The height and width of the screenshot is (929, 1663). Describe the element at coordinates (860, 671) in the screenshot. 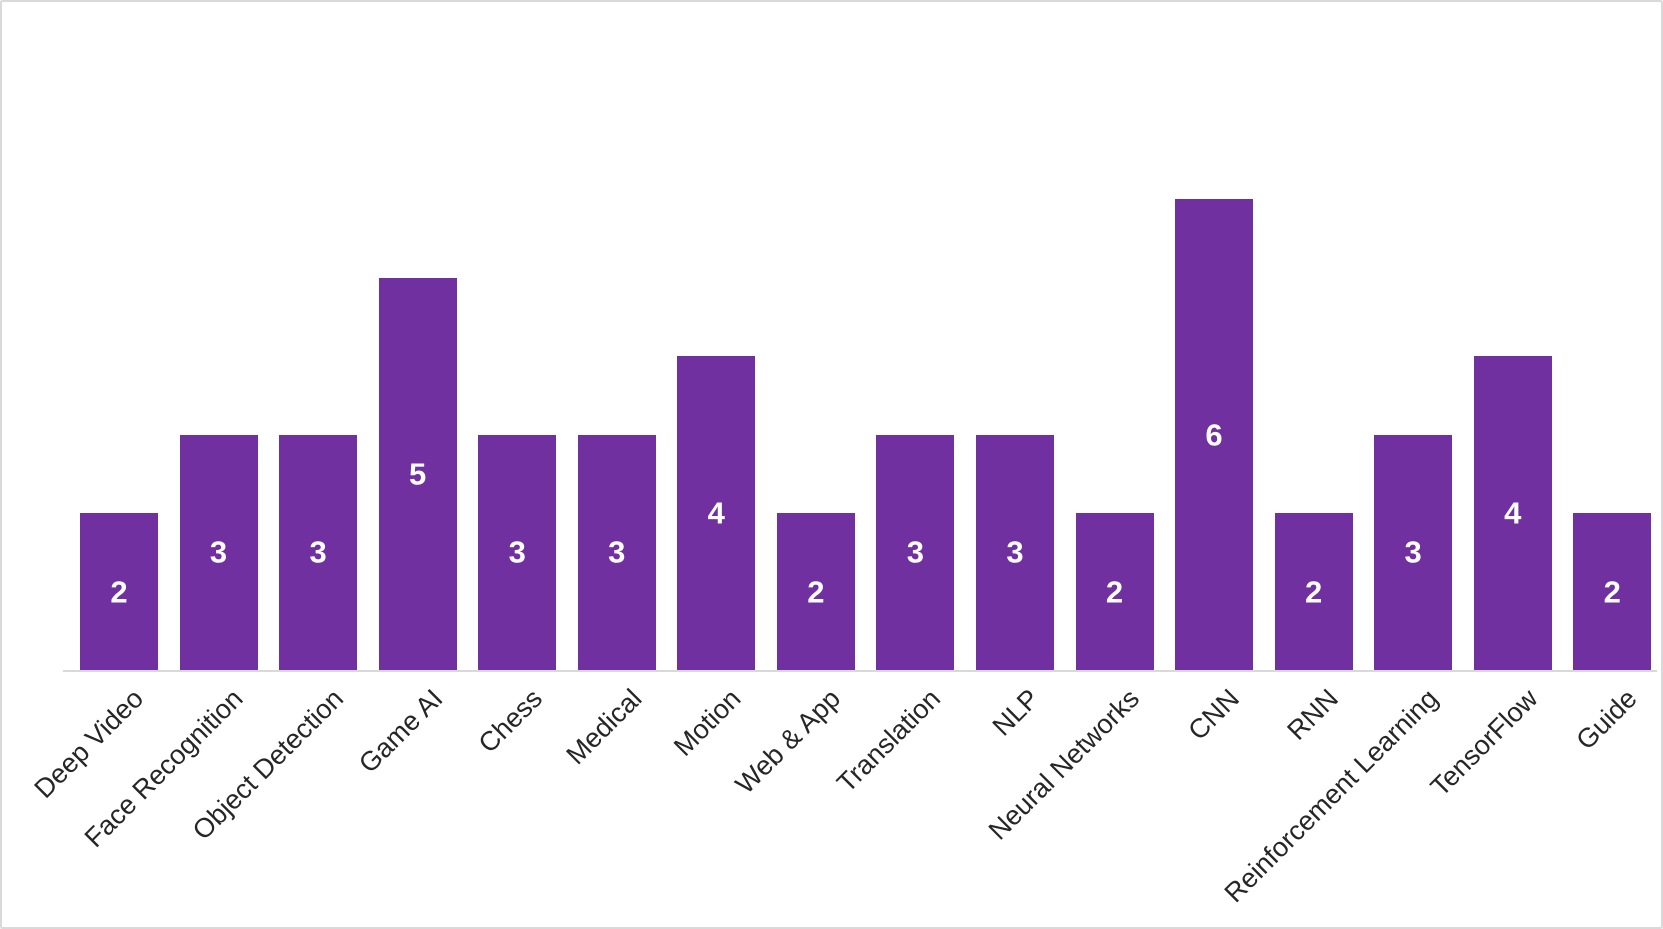

I see `x-axis-line` at that location.